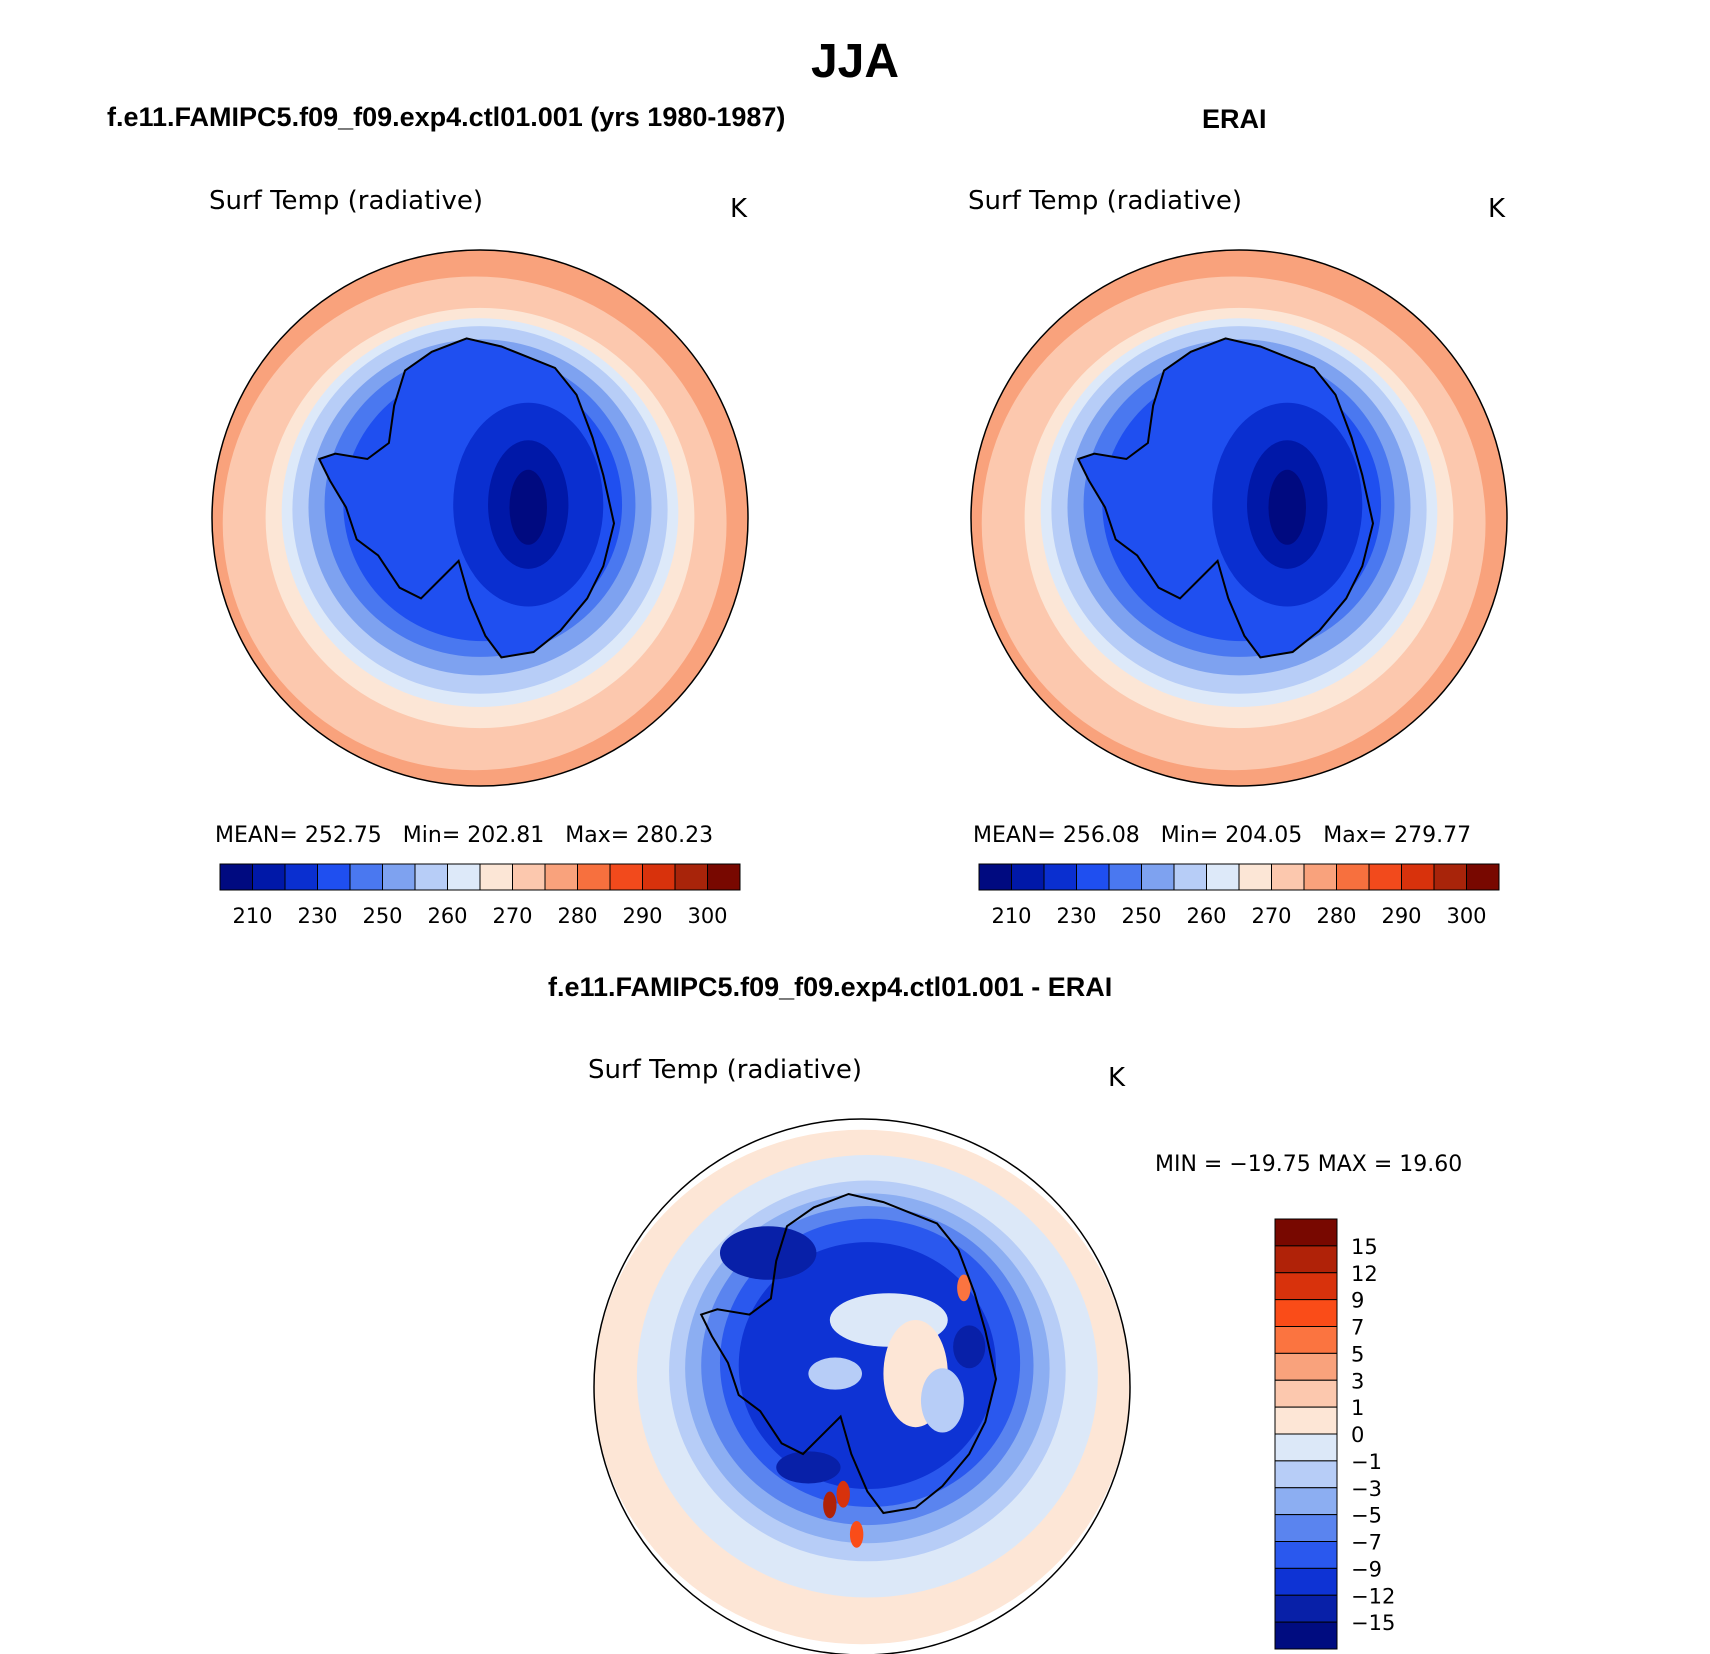  Describe the element at coordinates (382, 916) in the screenshot. I see `cbar-model-tick-label: 250` at that location.